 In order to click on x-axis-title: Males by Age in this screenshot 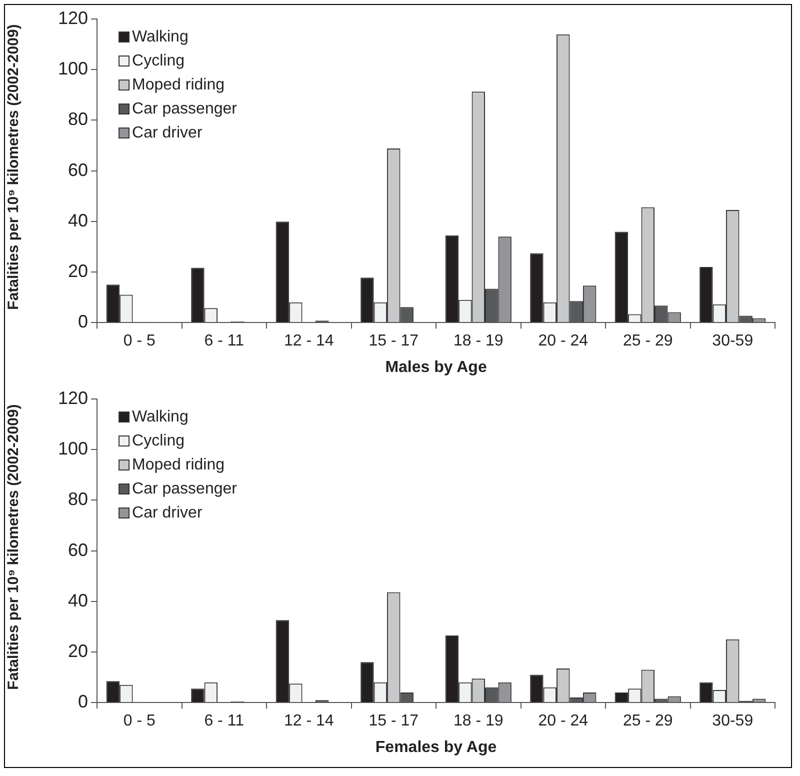, I will do `click(436, 367)`.